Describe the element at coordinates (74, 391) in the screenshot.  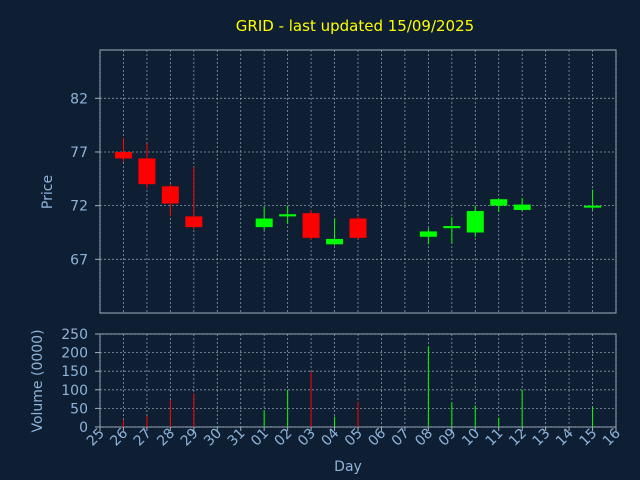
I see `volume-ytick-label: 100` at that location.